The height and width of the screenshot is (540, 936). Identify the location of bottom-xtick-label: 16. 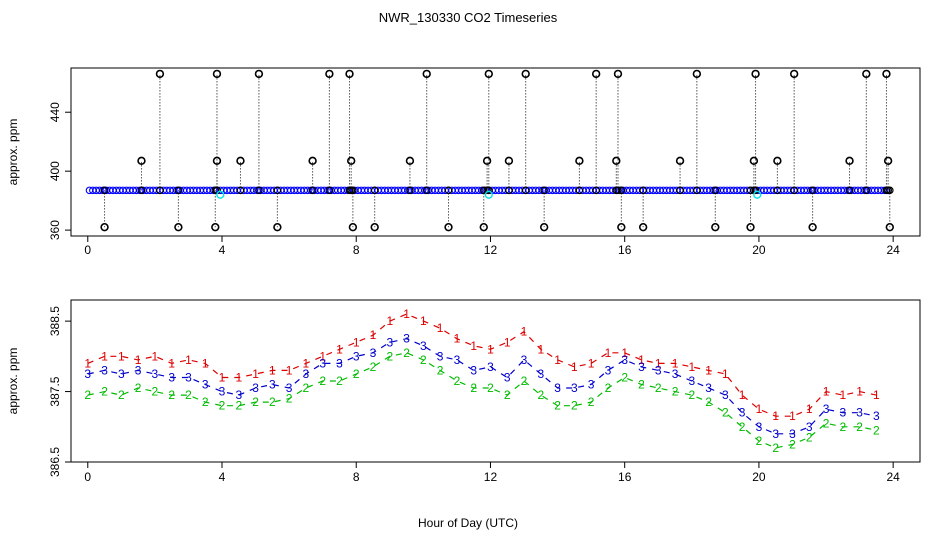
(625, 477).